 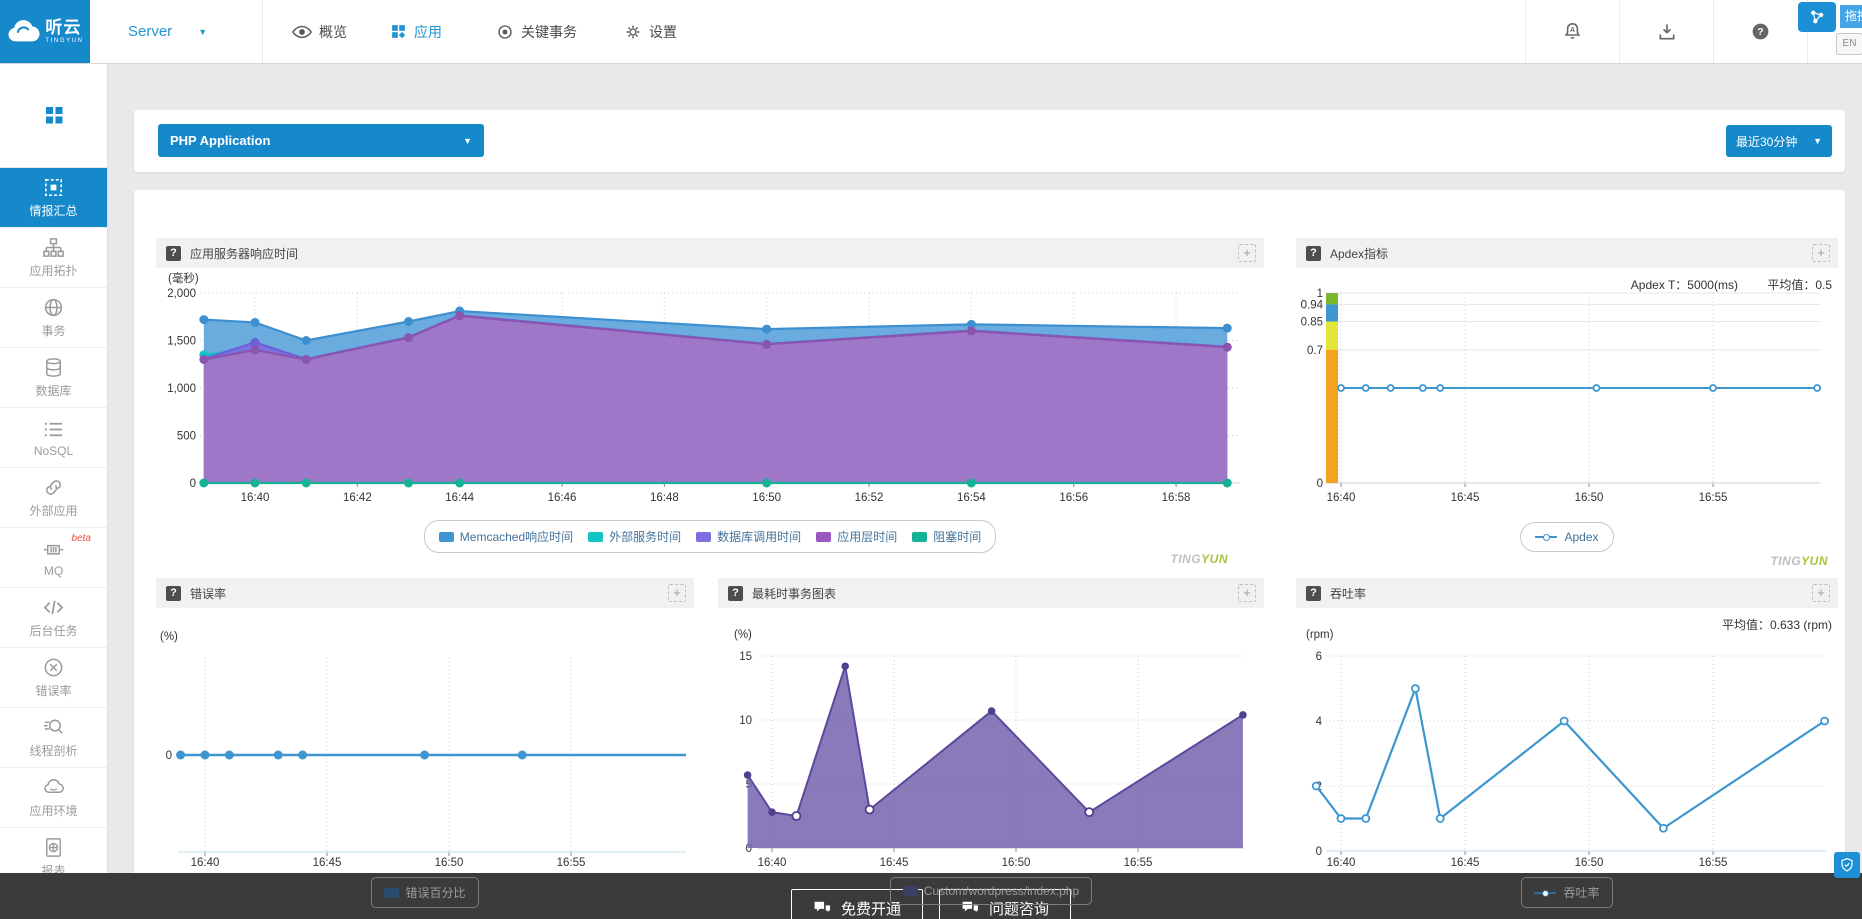 I want to click on sidebar-item-label: 应用环境, so click(x=53, y=811).